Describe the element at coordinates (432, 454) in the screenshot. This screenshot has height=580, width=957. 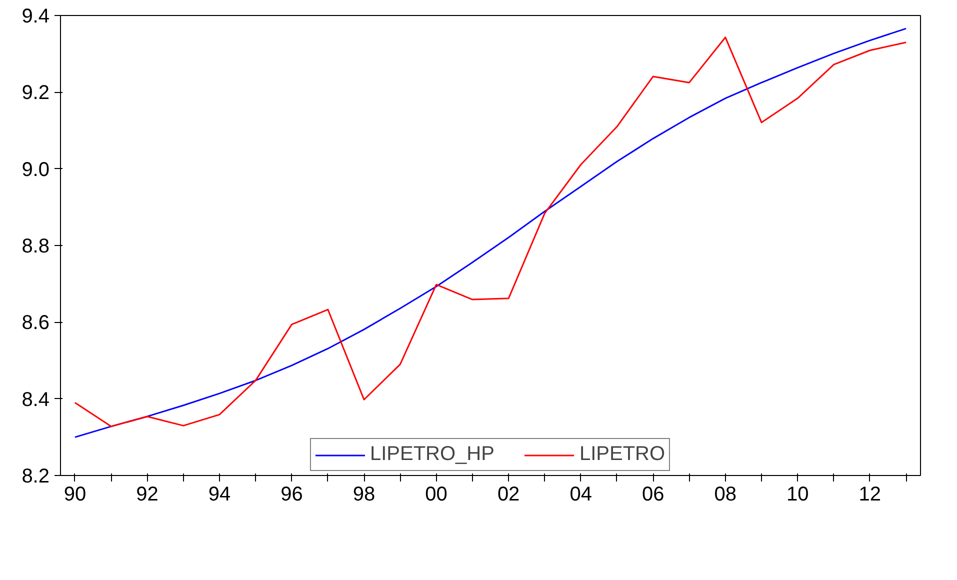
I see `legend-label: LIPETRO_HP` at that location.